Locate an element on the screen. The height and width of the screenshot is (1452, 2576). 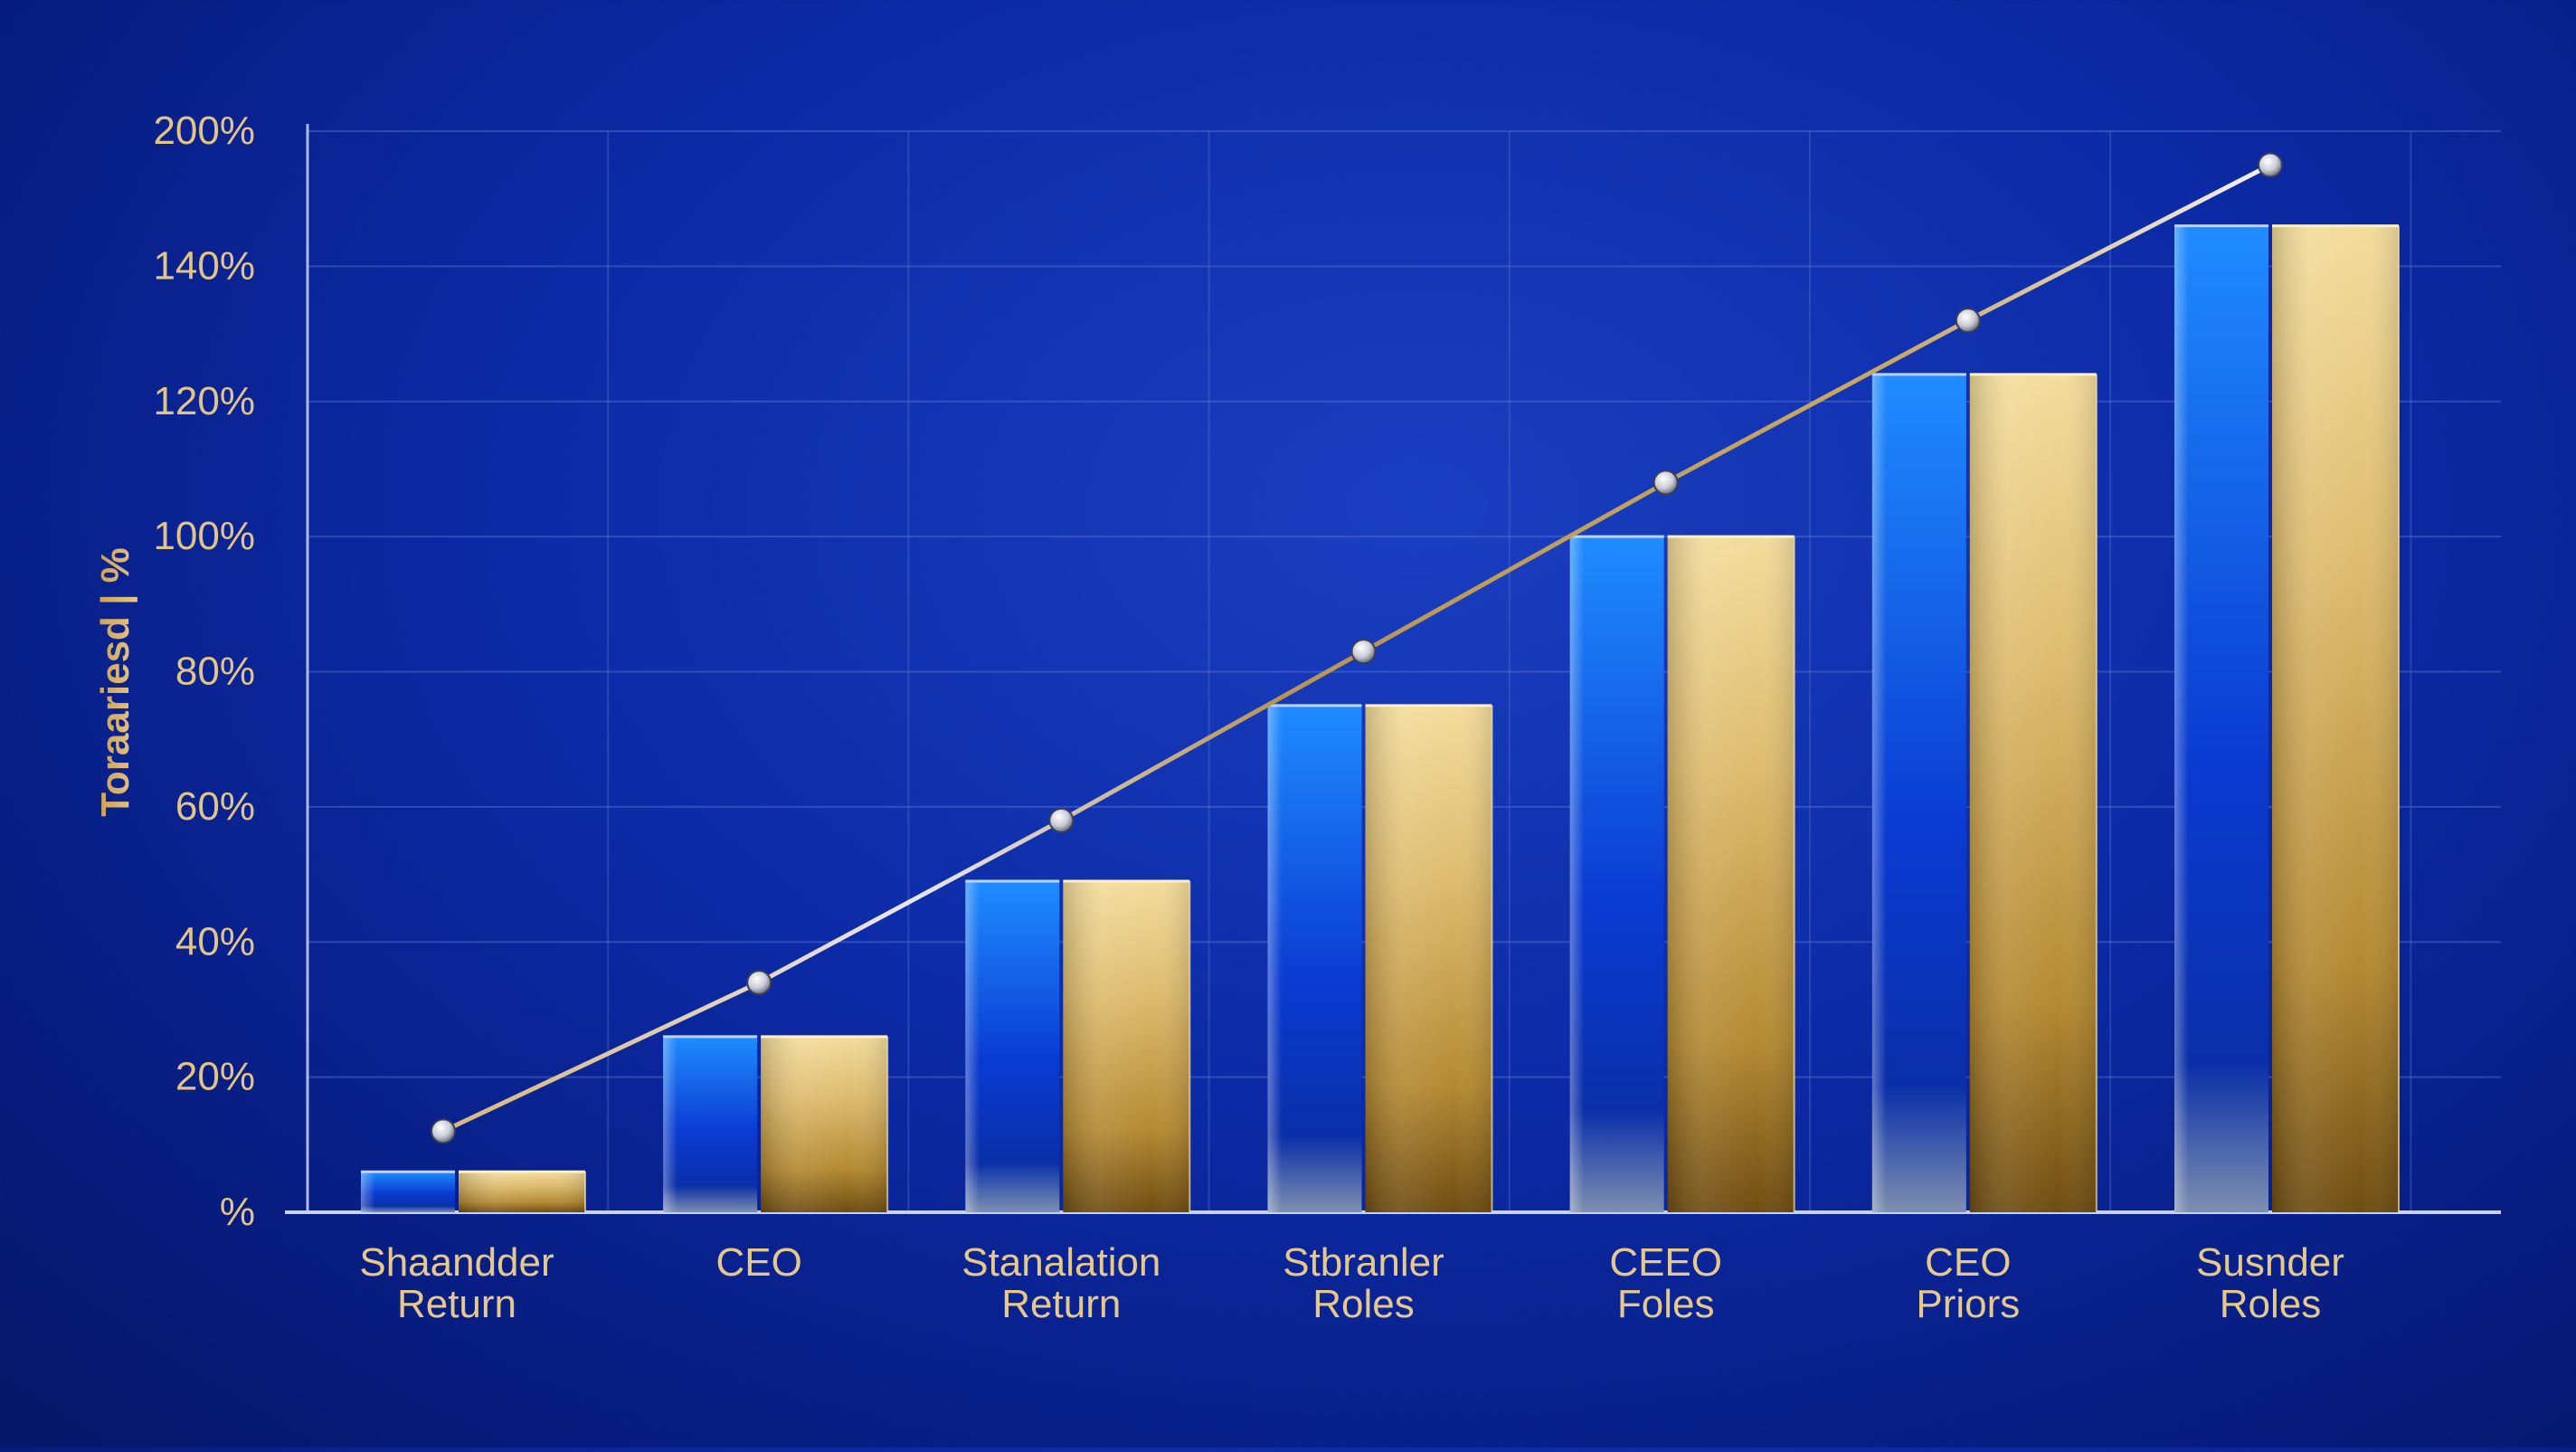
y-tick-label: 100% is located at coordinates (204, 536).